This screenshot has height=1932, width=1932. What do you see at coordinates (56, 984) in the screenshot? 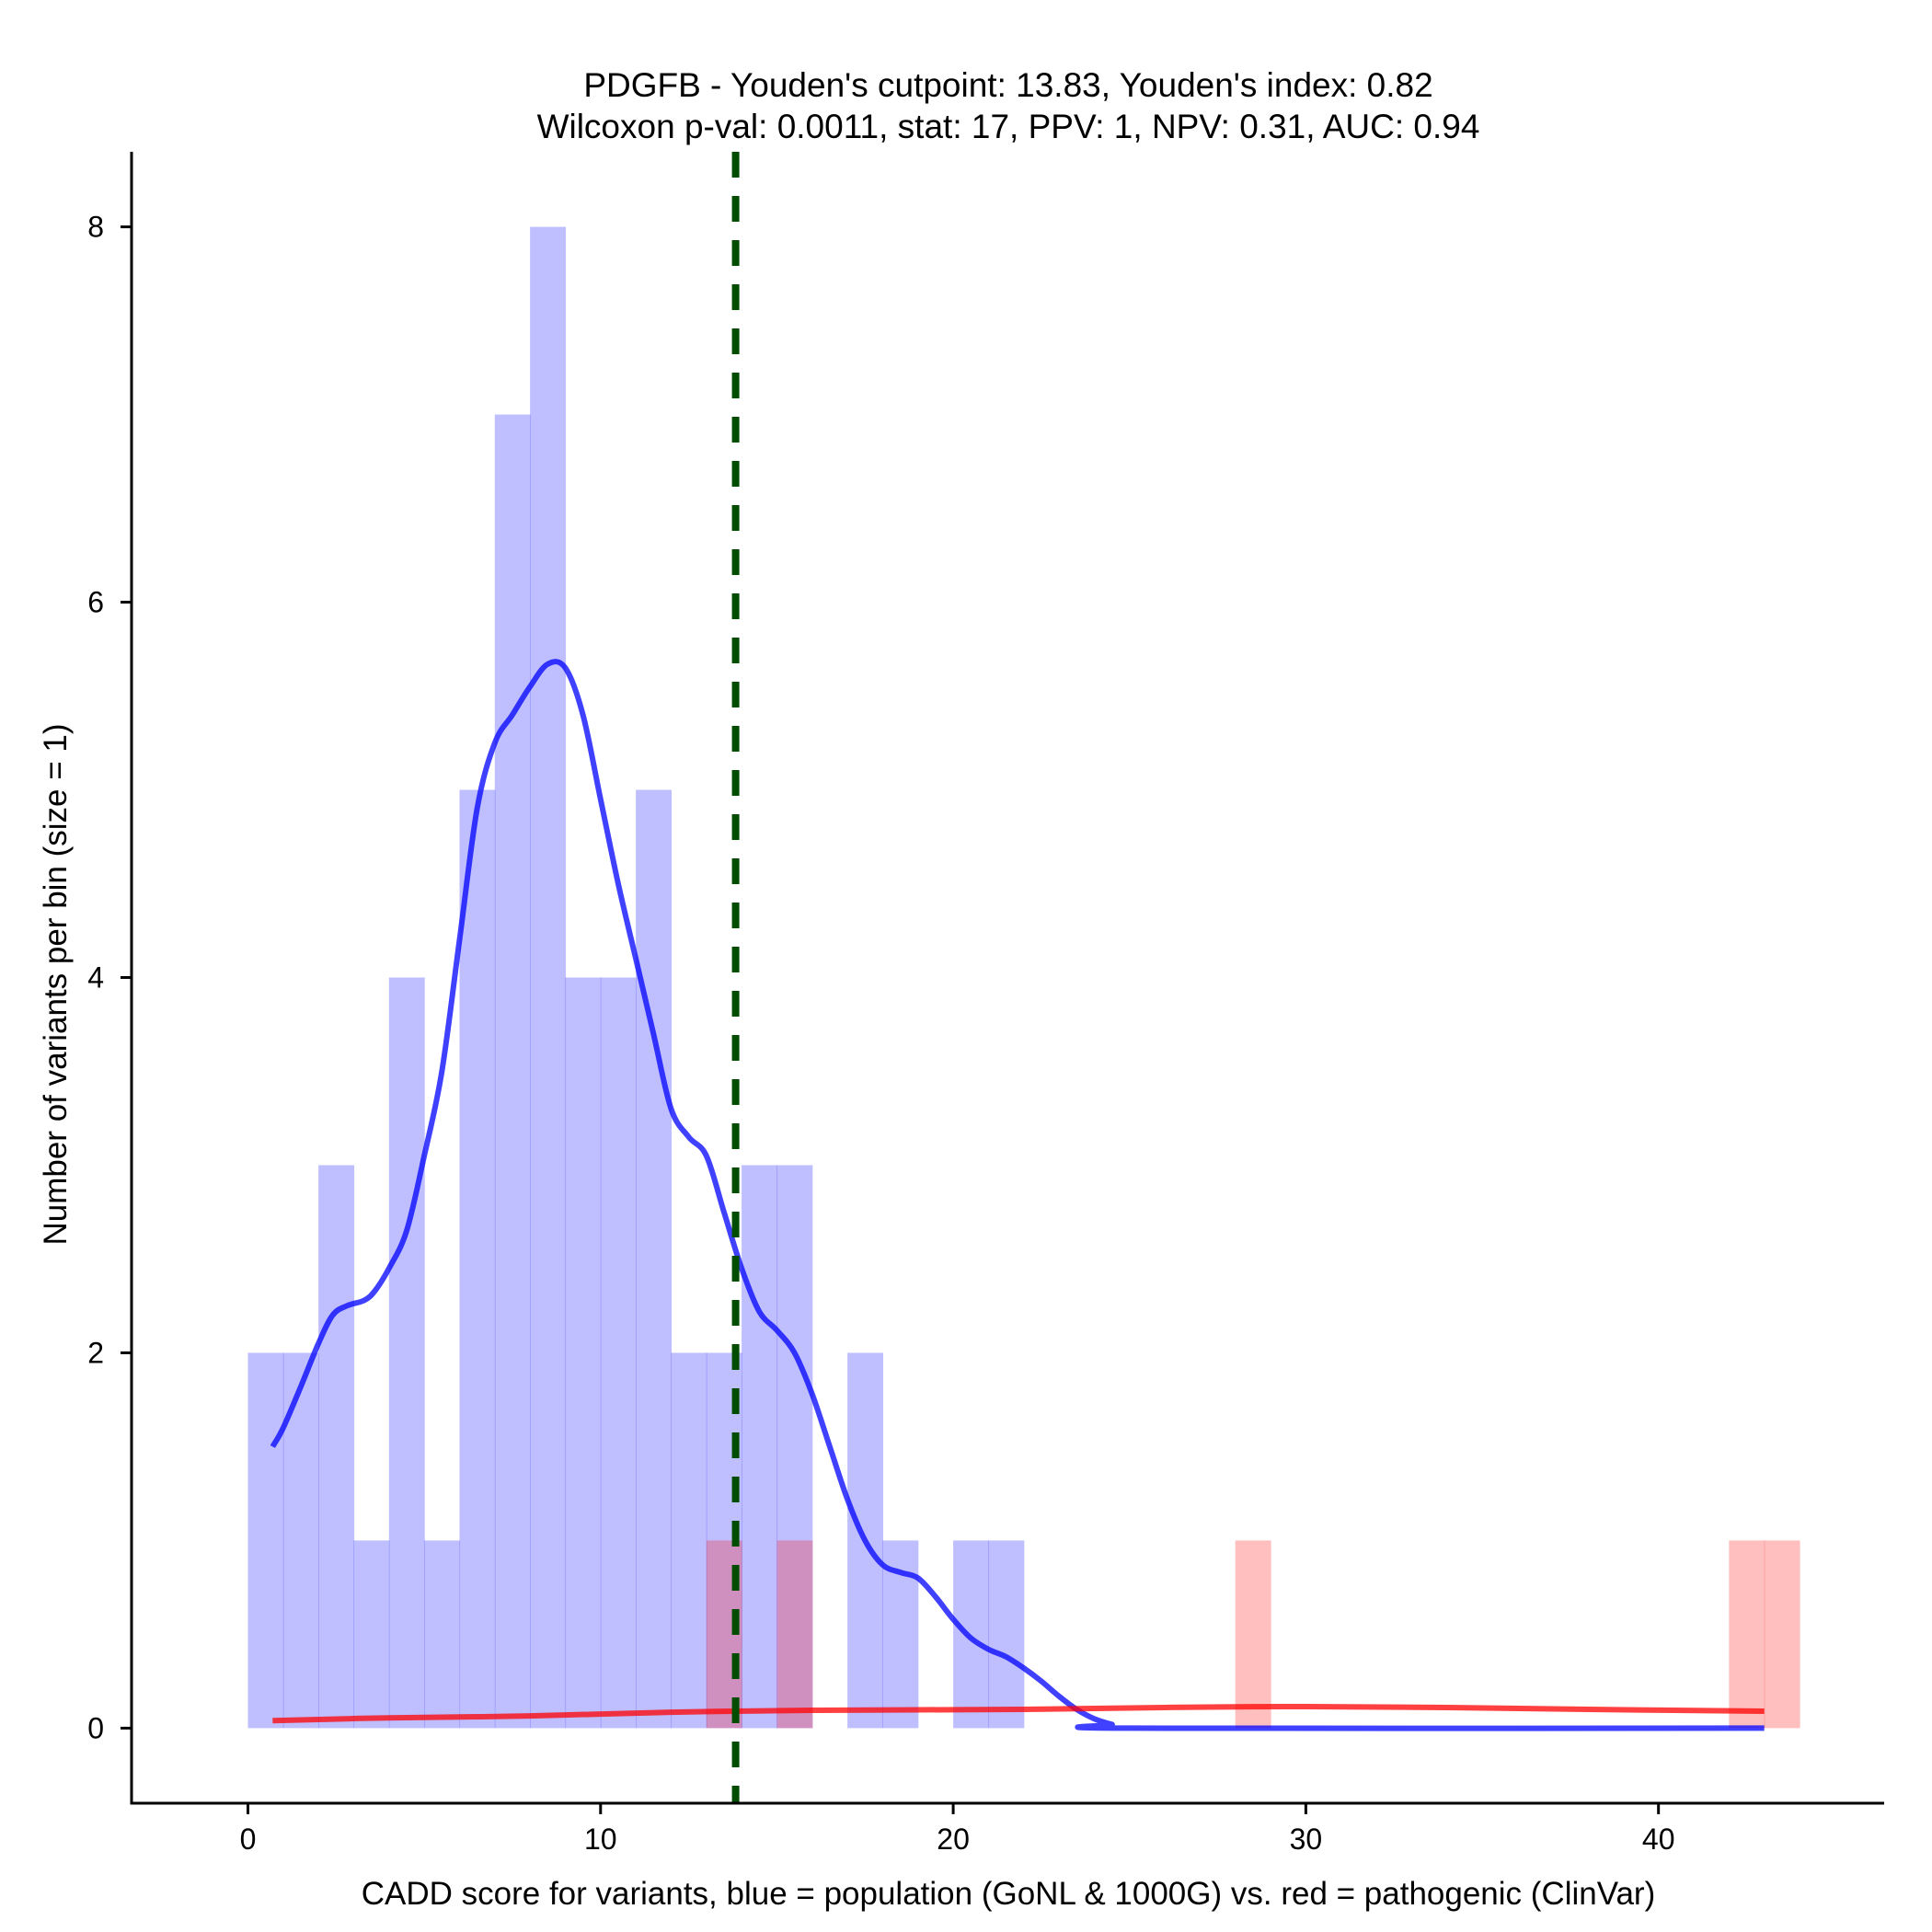
I see `y-axis-label: Number of variants per bin (size = 1)` at bounding box center [56, 984].